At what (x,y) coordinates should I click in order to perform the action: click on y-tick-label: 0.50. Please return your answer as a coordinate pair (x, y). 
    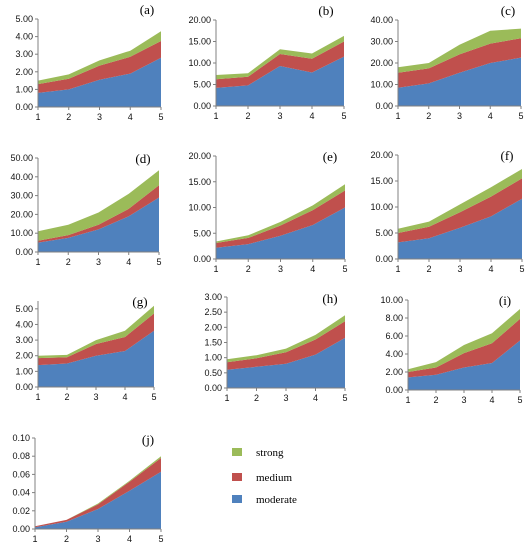
    Looking at the image, I should click on (213, 373).